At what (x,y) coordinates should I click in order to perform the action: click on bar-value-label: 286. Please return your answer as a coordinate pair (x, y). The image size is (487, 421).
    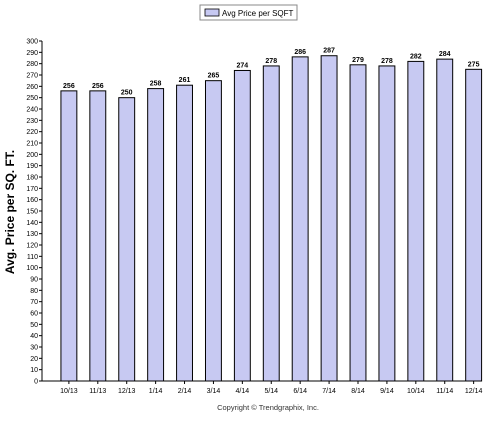
    Looking at the image, I should click on (300, 52).